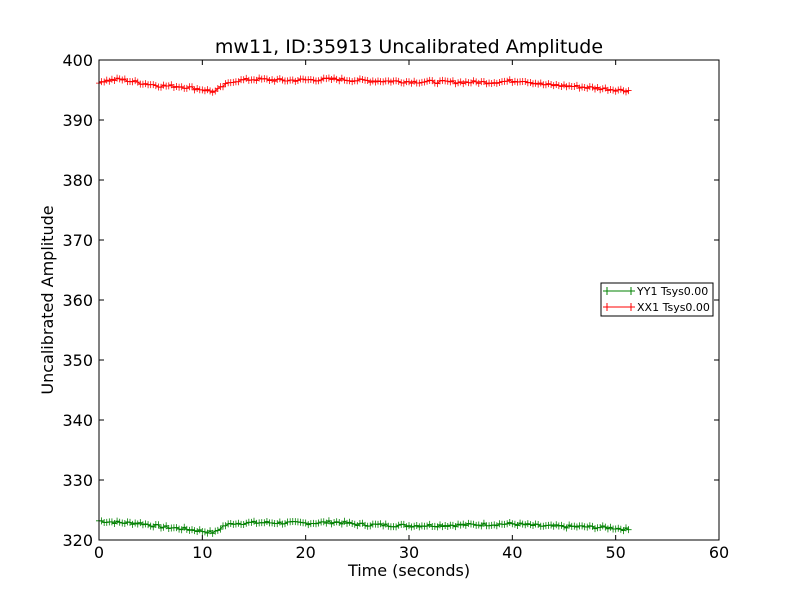  Describe the element at coordinates (47, 299) in the screenshot. I see `y-axis-label: Uncalibrated Amplitude` at that location.